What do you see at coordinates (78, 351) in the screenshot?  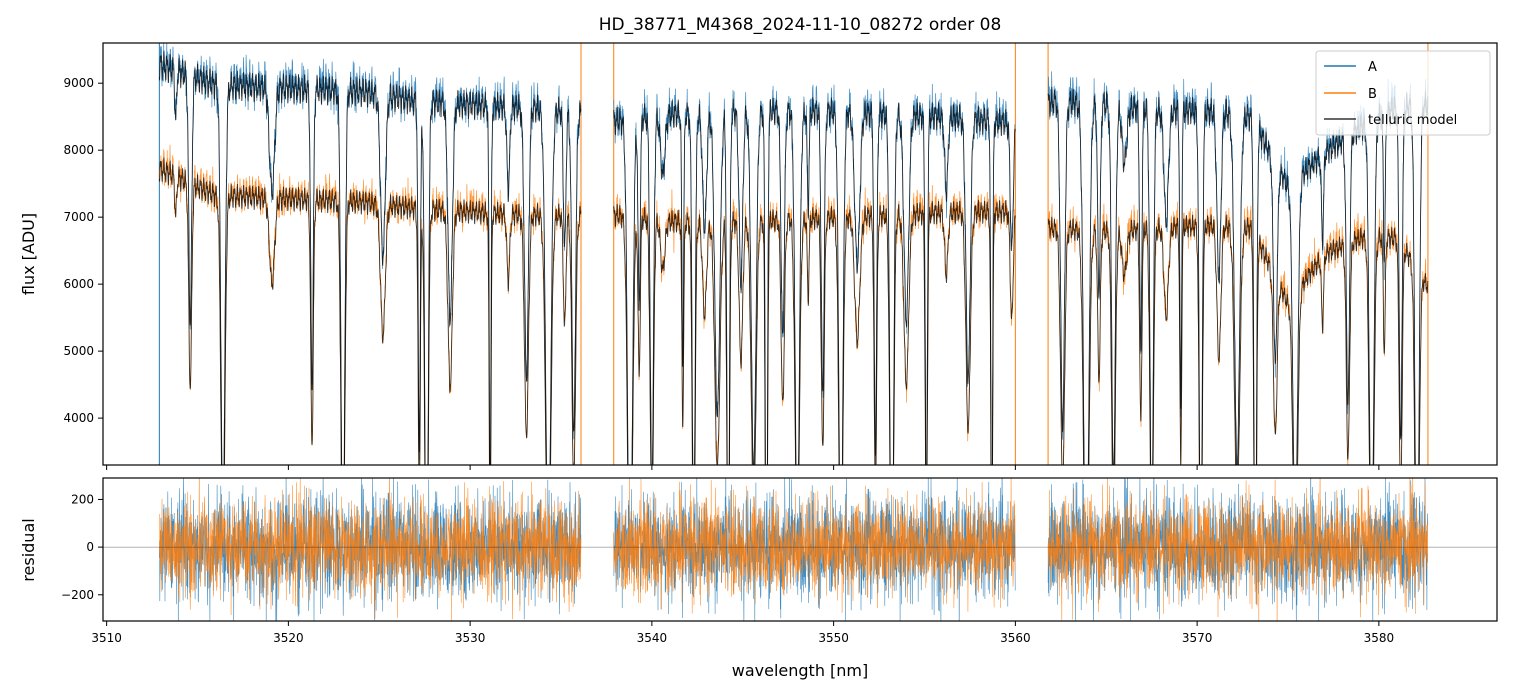 I see `y-tick-label: 5000` at bounding box center [78, 351].